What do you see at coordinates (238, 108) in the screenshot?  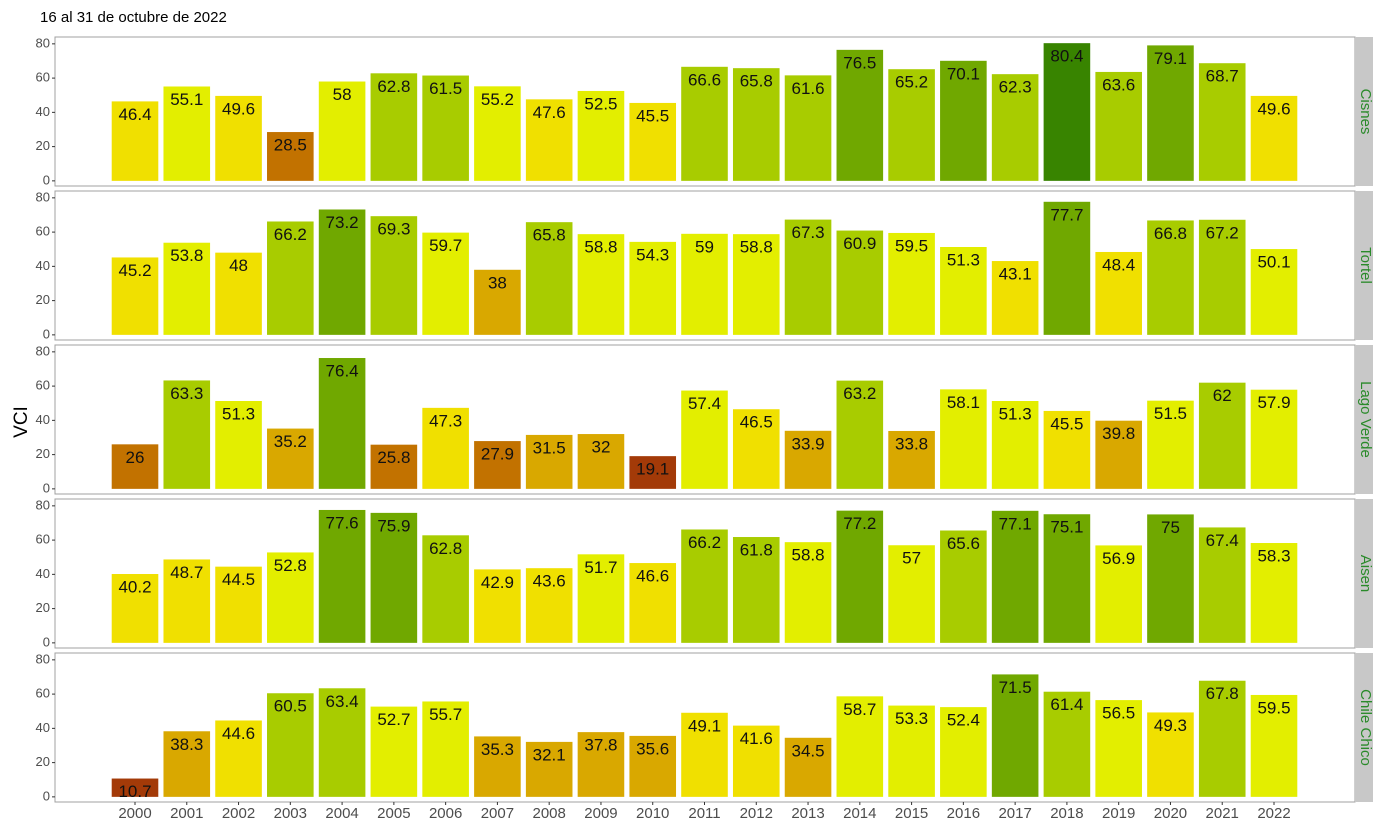 I see `value-label: 49.6` at bounding box center [238, 108].